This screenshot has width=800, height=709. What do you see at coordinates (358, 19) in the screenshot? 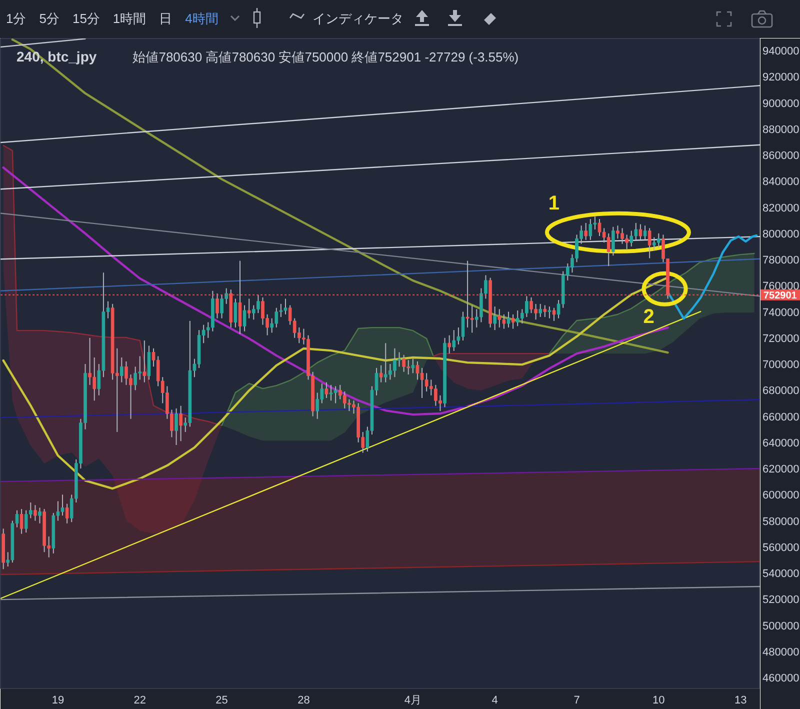
I see `text: インディケータ` at bounding box center [358, 19].